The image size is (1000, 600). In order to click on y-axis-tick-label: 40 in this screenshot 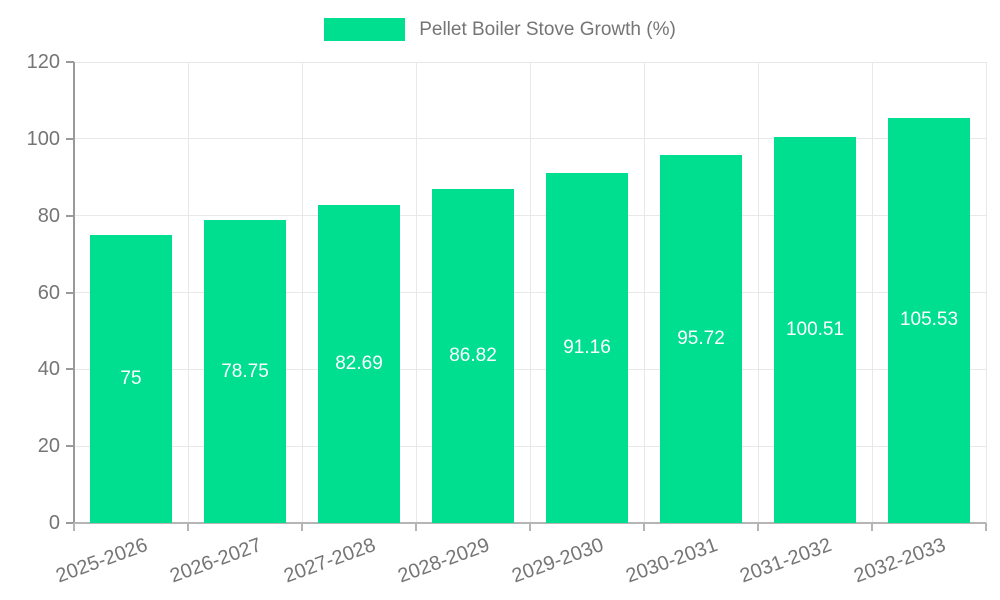, I will do `click(48, 369)`.